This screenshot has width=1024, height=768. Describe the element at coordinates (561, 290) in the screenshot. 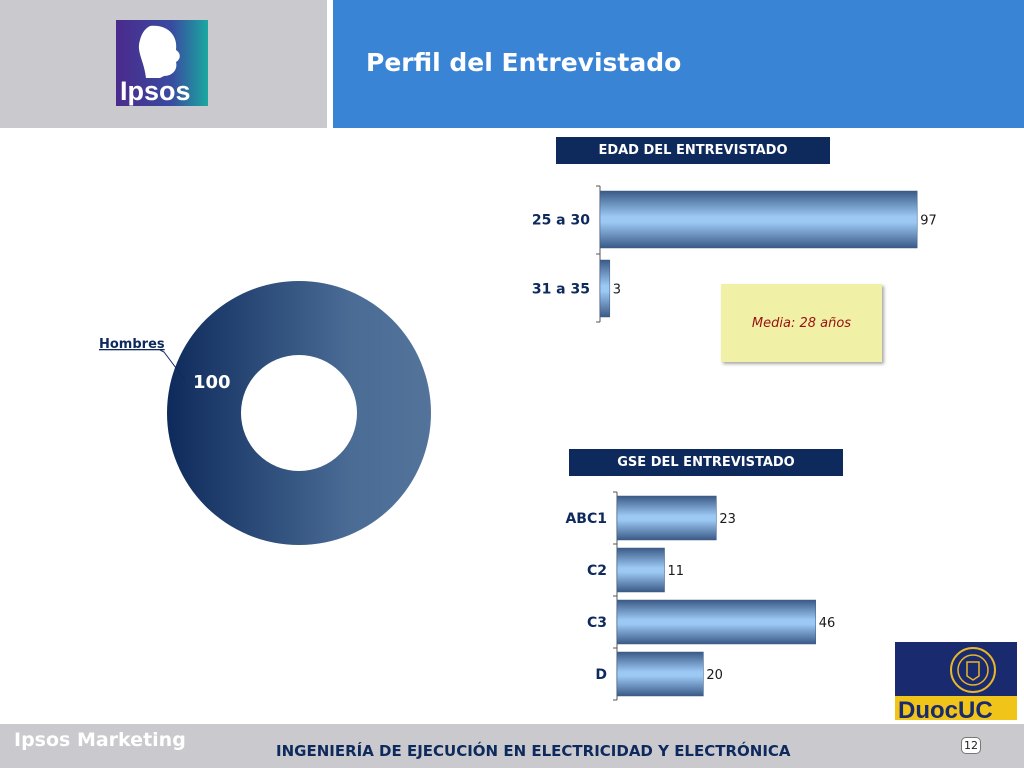

I see `age-category-label-1: 31 a 35` at that location.